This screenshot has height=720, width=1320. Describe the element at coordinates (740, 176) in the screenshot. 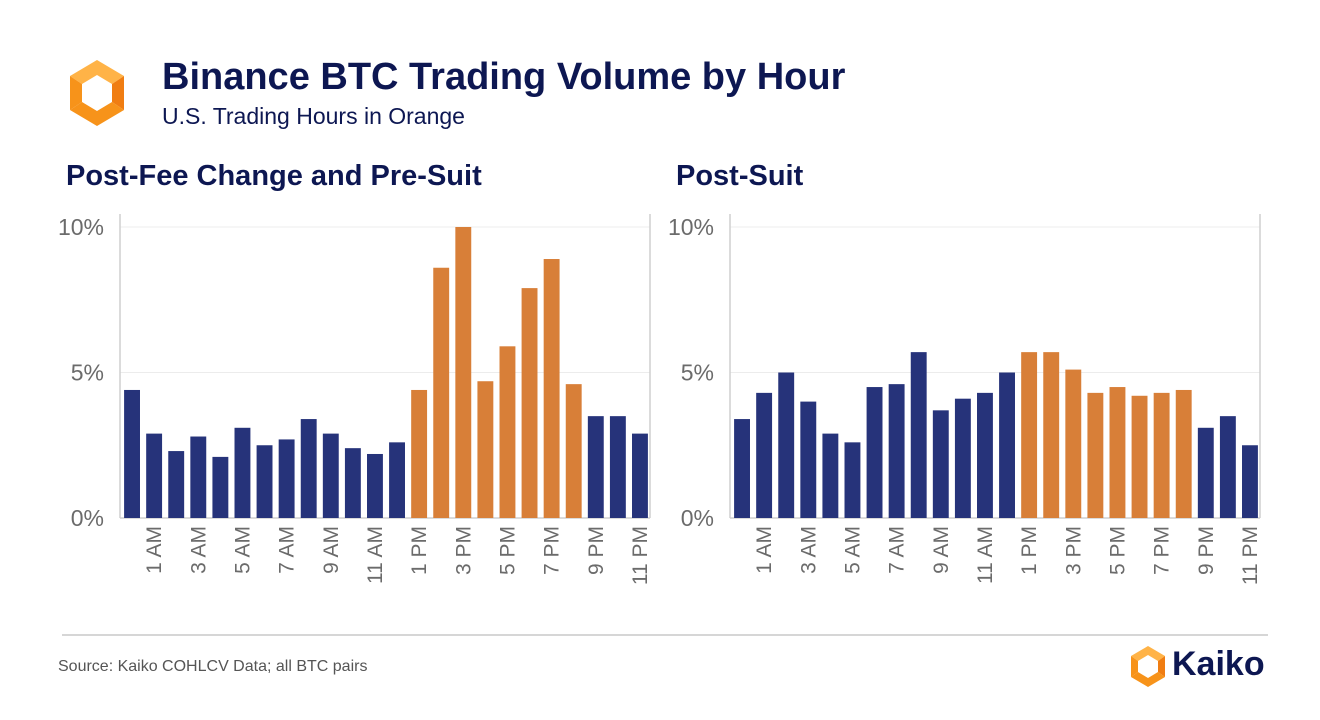

I see `chart-right-title: Post-Suit` at that location.